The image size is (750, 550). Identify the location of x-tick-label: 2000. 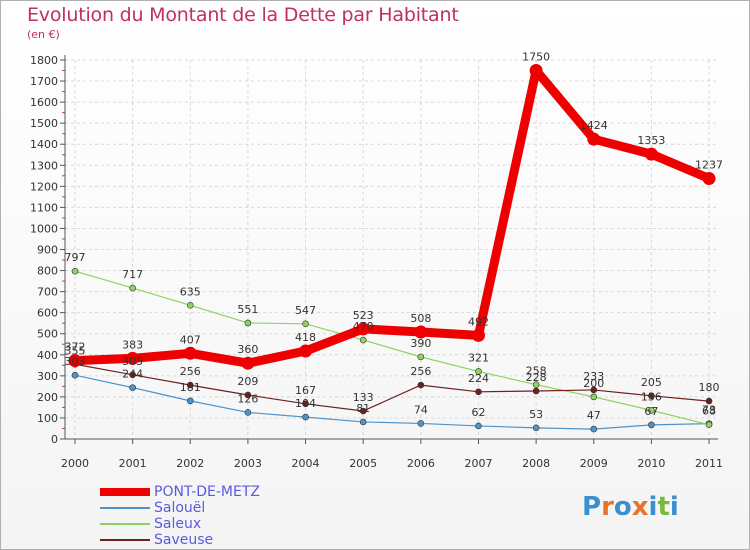
(75, 463).